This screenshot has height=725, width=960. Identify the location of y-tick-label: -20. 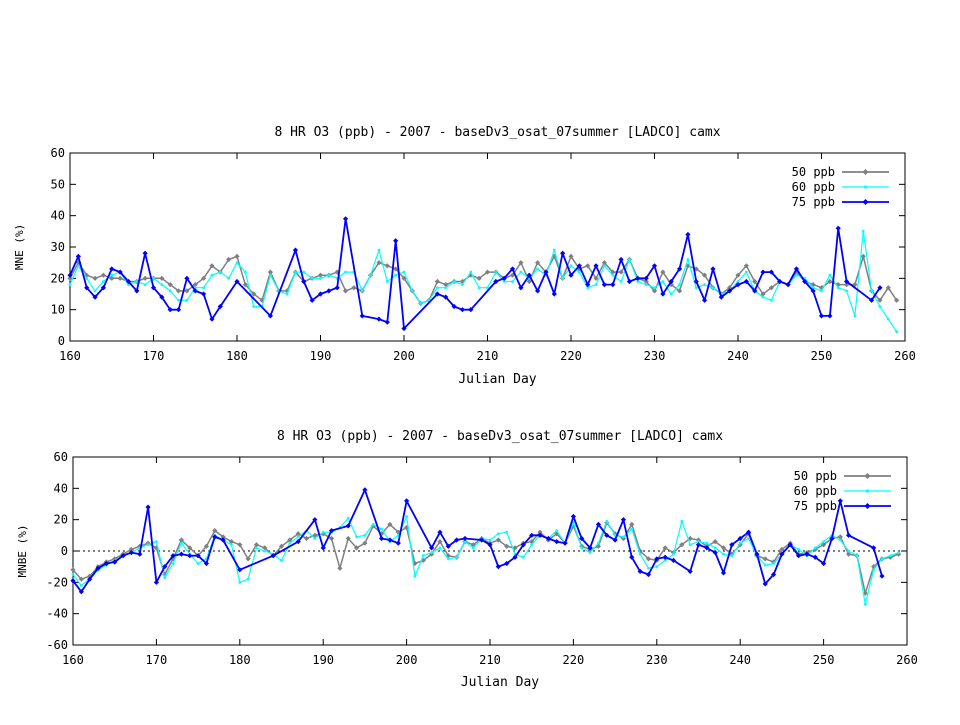
(57, 582).